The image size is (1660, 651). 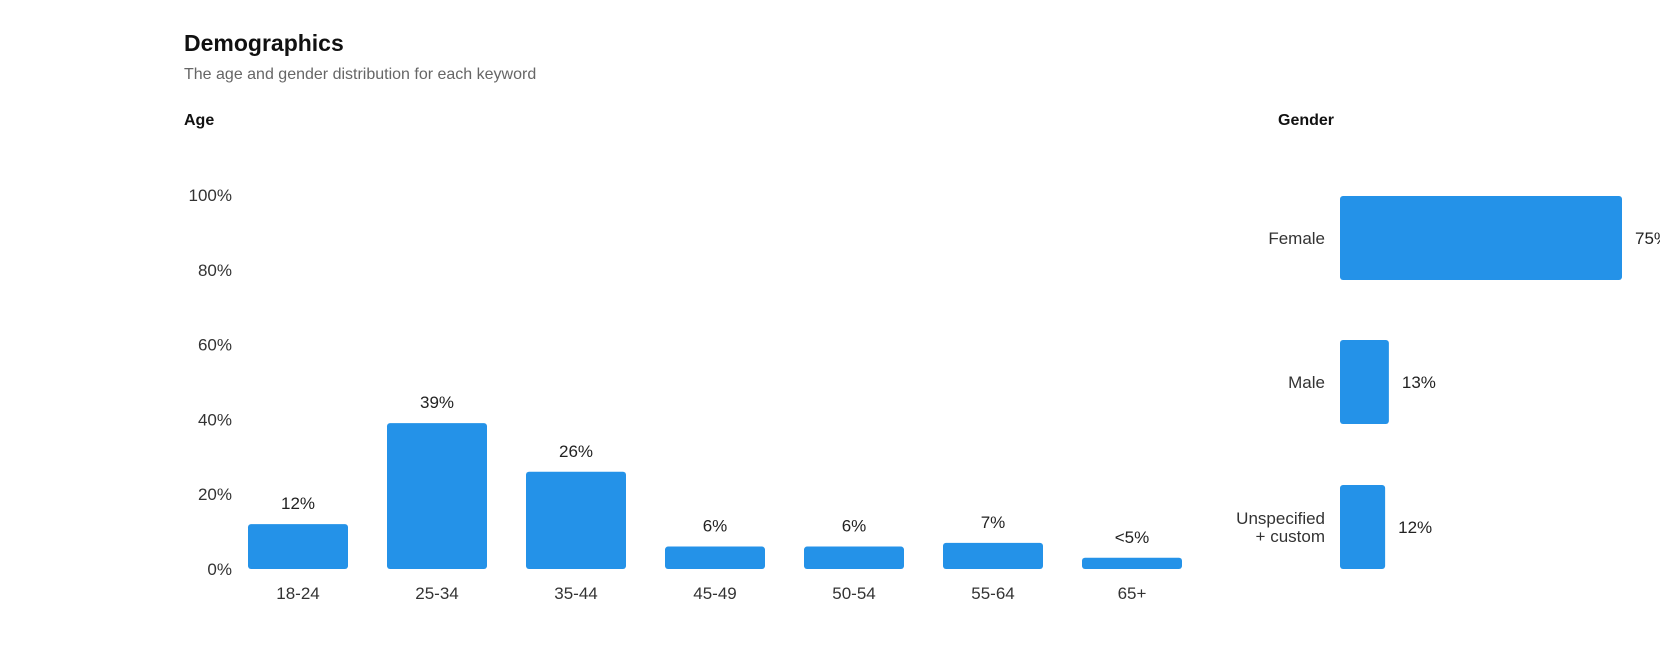 What do you see at coordinates (1306, 382) in the screenshot?
I see `gender-category-label: Male` at bounding box center [1306, 382].